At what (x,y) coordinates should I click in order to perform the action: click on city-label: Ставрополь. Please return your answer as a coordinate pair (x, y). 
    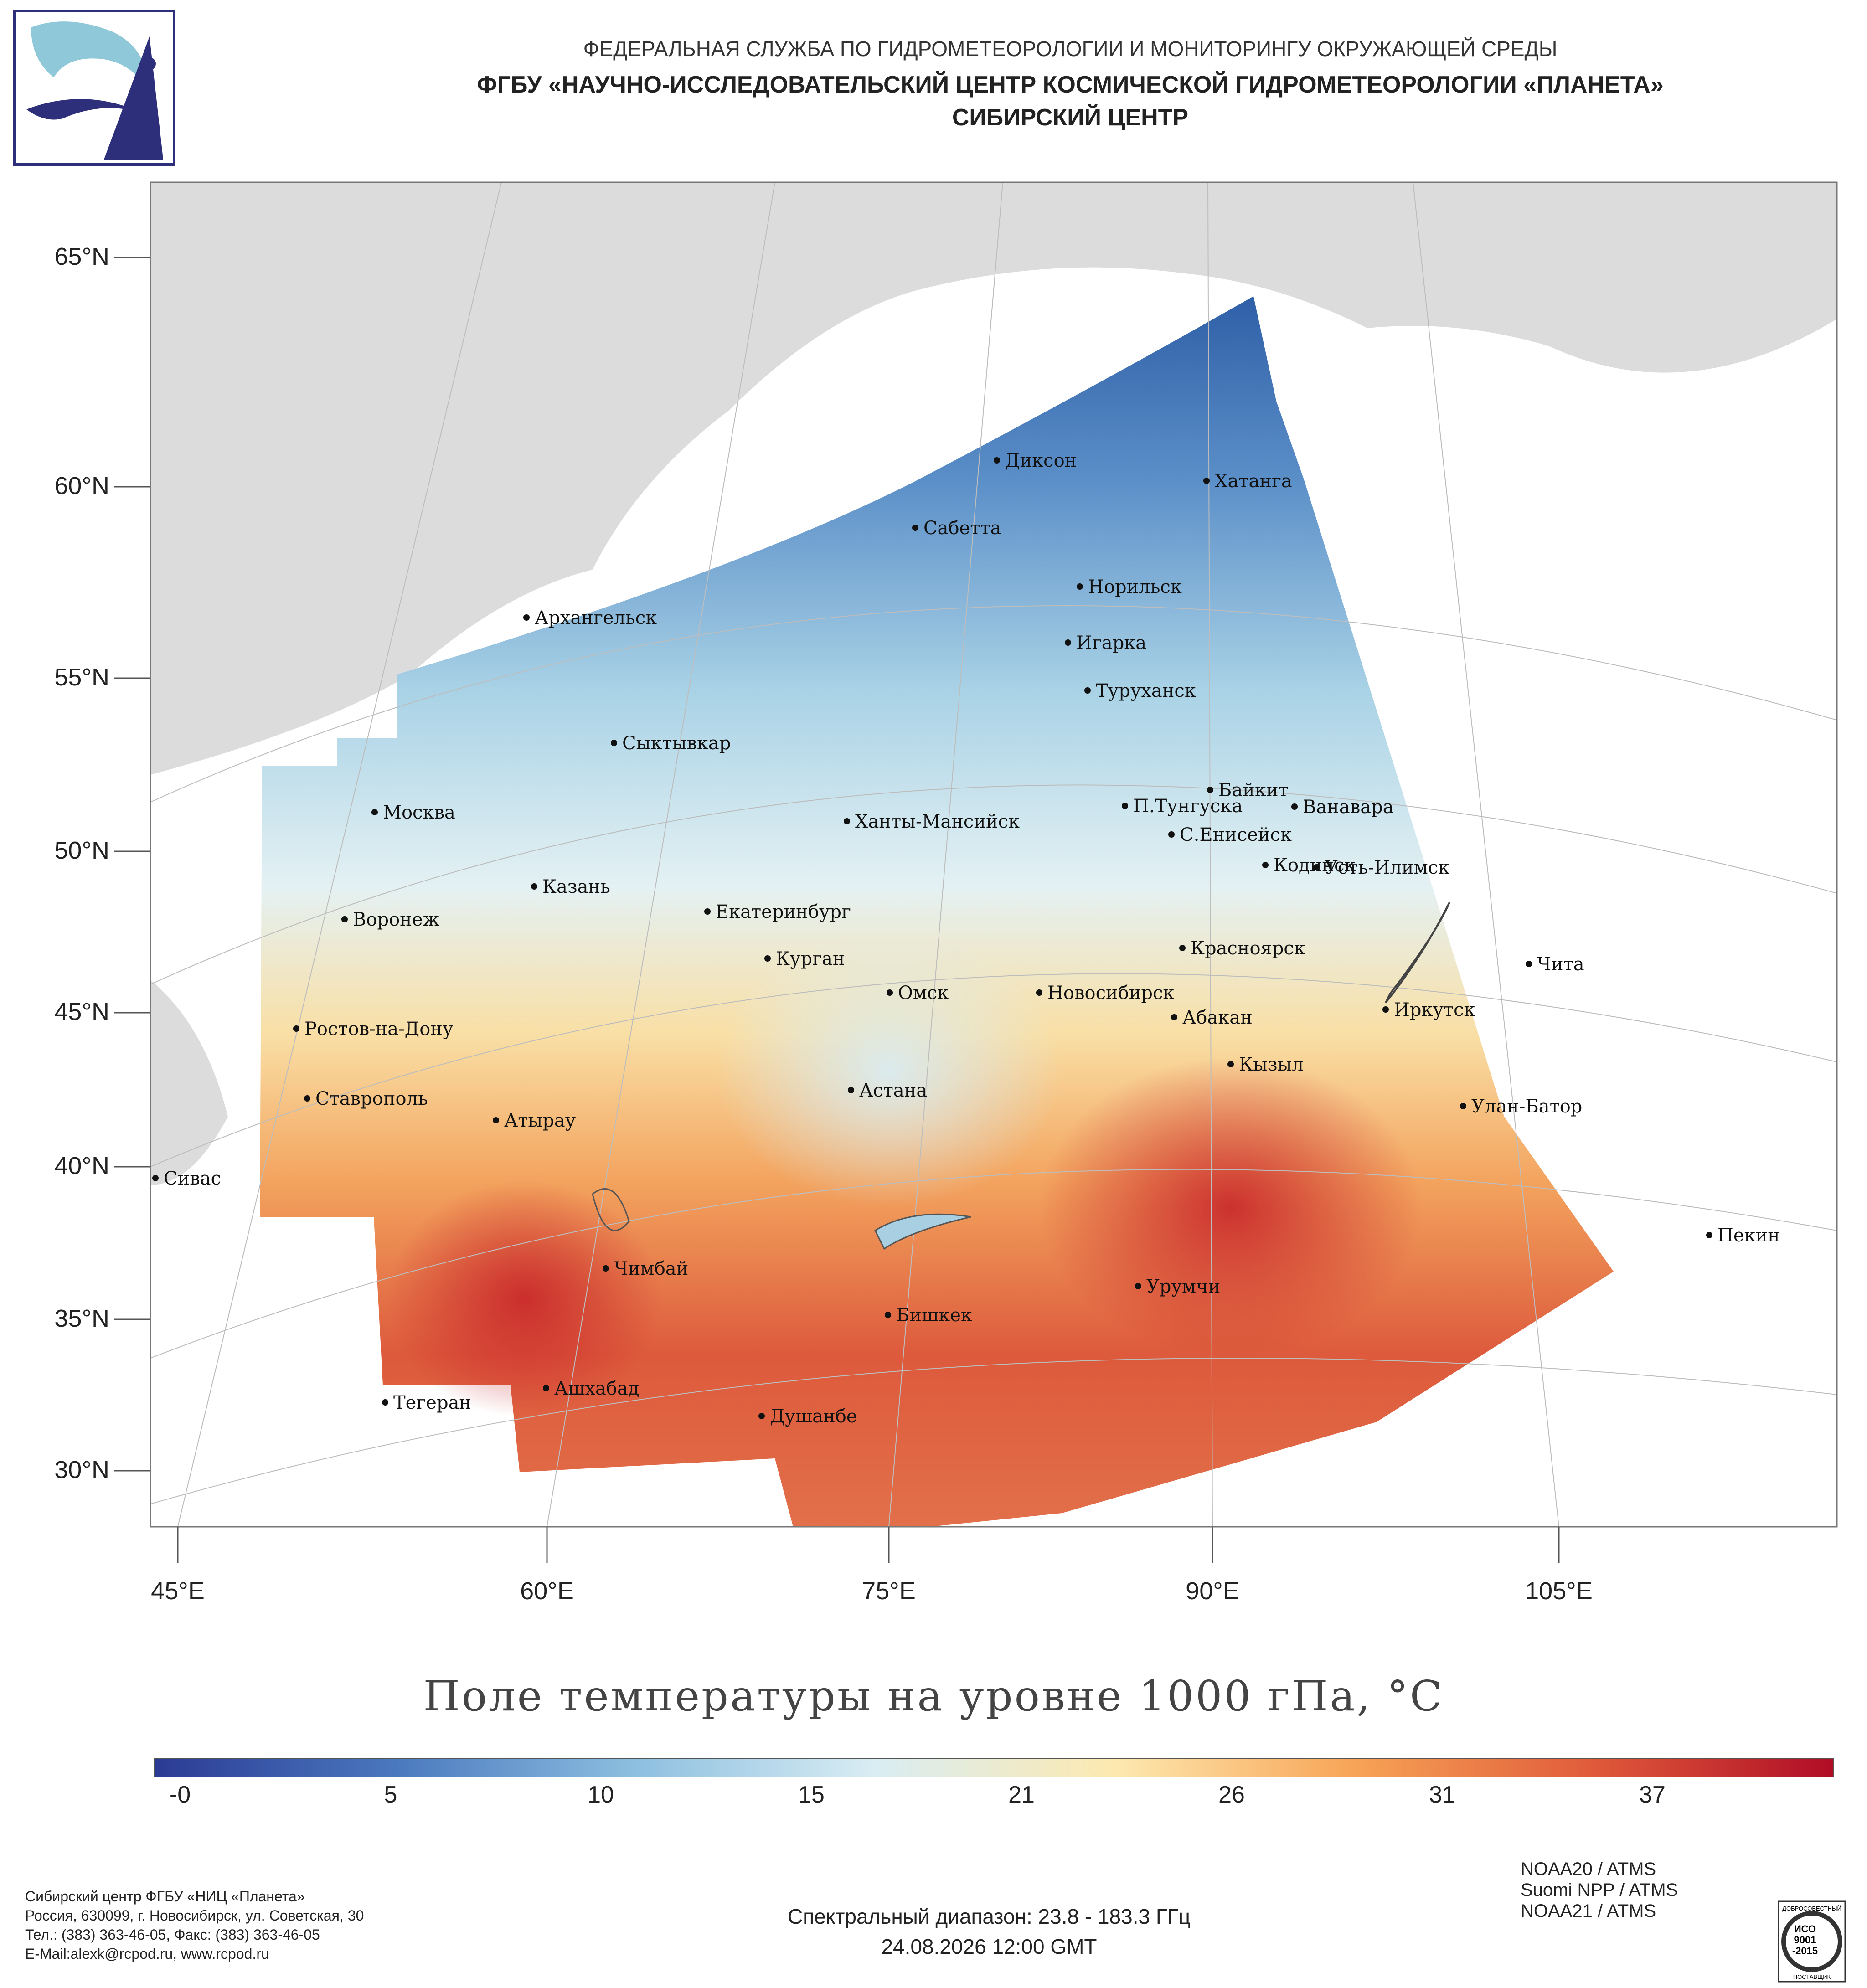
    Looking at the image, I should click on (371, 1099).